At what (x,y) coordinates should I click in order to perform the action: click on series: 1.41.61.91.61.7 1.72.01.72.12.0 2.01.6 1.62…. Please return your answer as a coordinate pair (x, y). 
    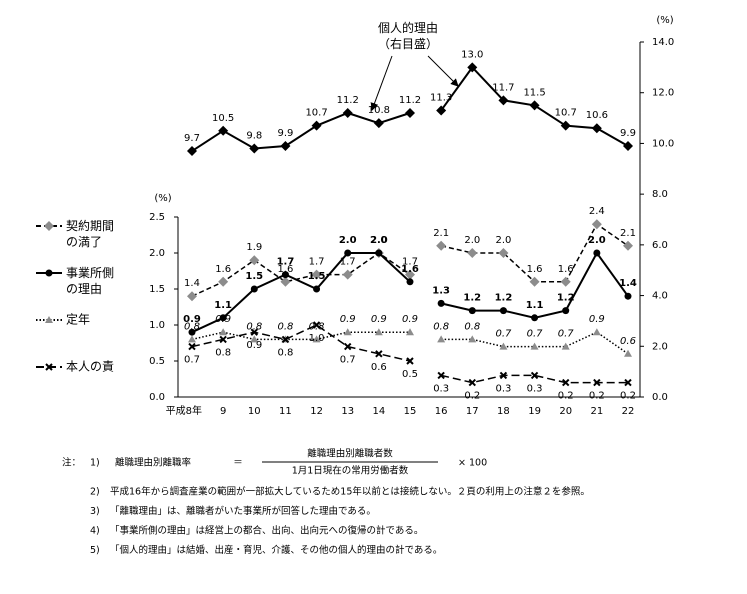
    Looking at the image, I should click on (410, 254).